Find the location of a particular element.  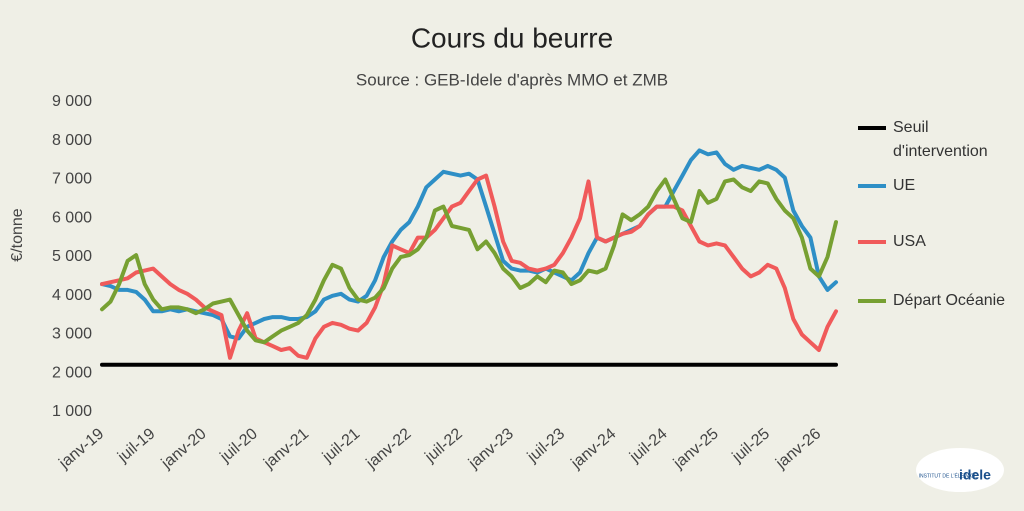

x-tick-label: janv-20 is located at coordinates (184, 448).